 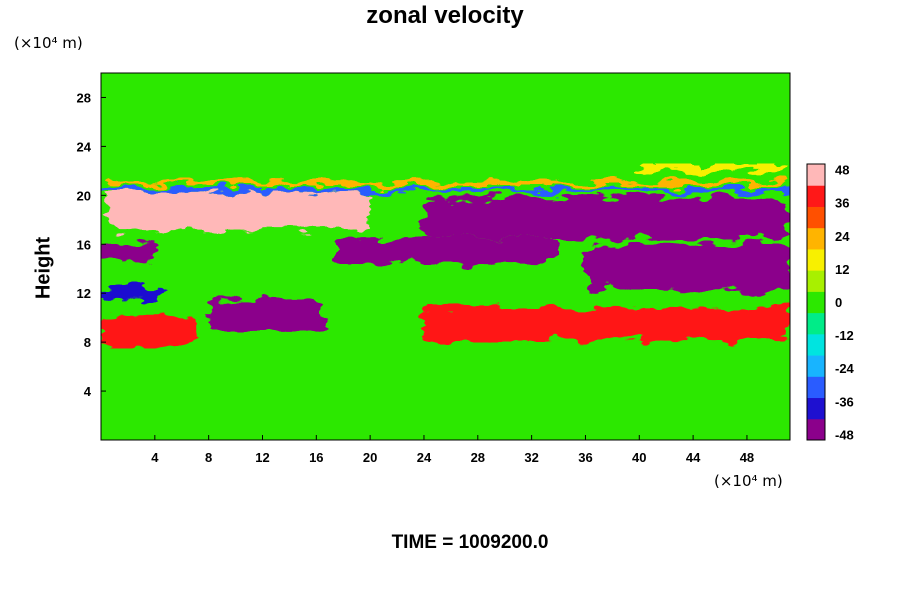 I want to click on x-tick-label: 24, so click(x=424, y=457).